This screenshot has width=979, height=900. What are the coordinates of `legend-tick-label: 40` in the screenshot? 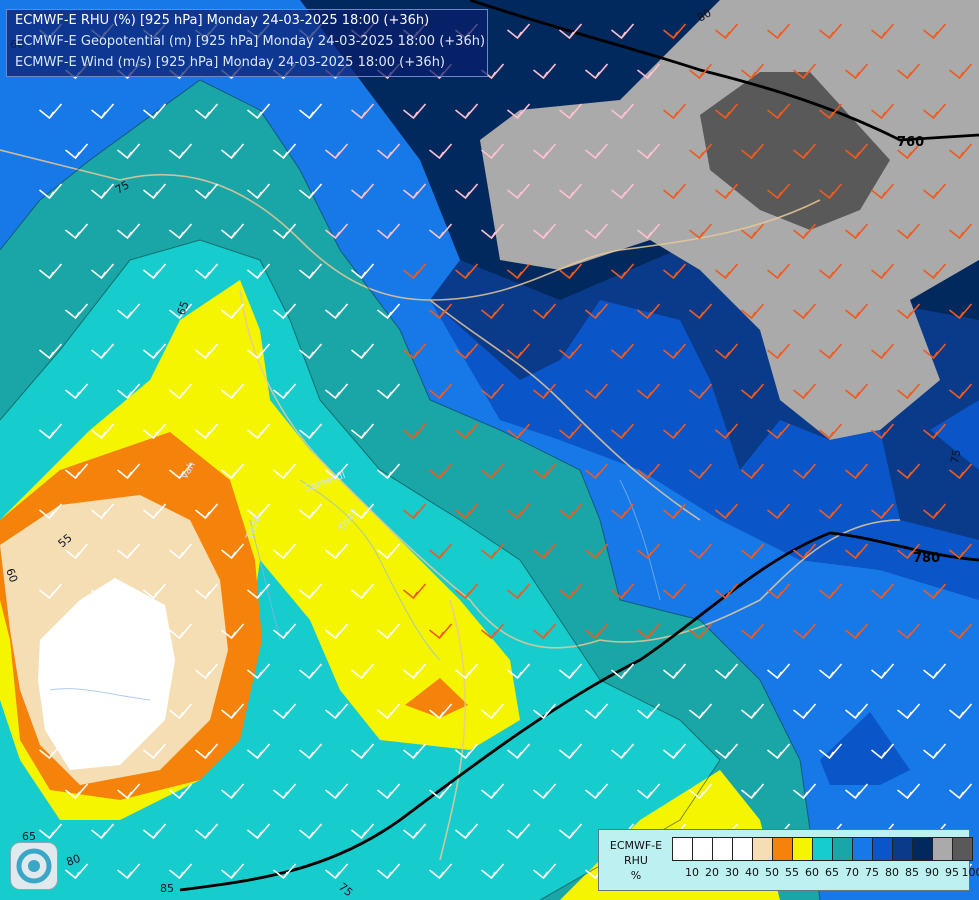 It's located at (752, 872).